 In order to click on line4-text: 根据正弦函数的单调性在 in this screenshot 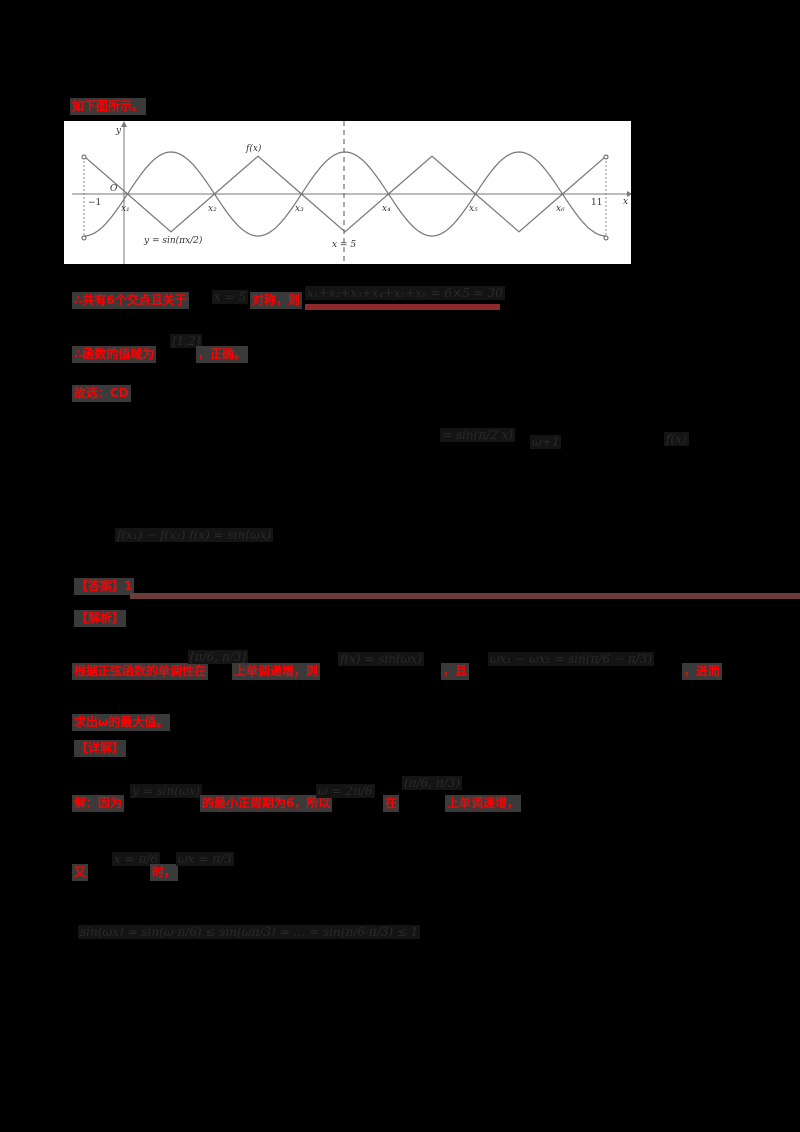, I will do `click(140, 671)`.